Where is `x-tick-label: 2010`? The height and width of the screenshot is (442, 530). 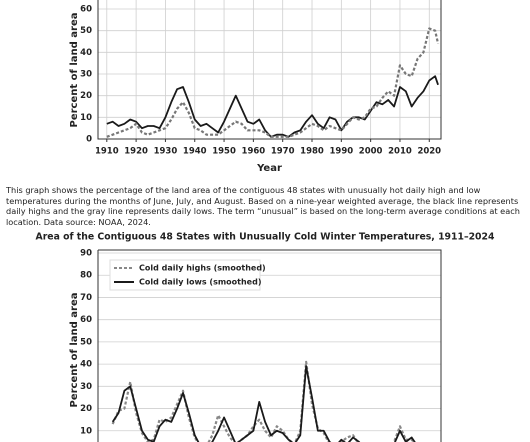
x-tick-label: 2010 is located at coordinates (400, 152).